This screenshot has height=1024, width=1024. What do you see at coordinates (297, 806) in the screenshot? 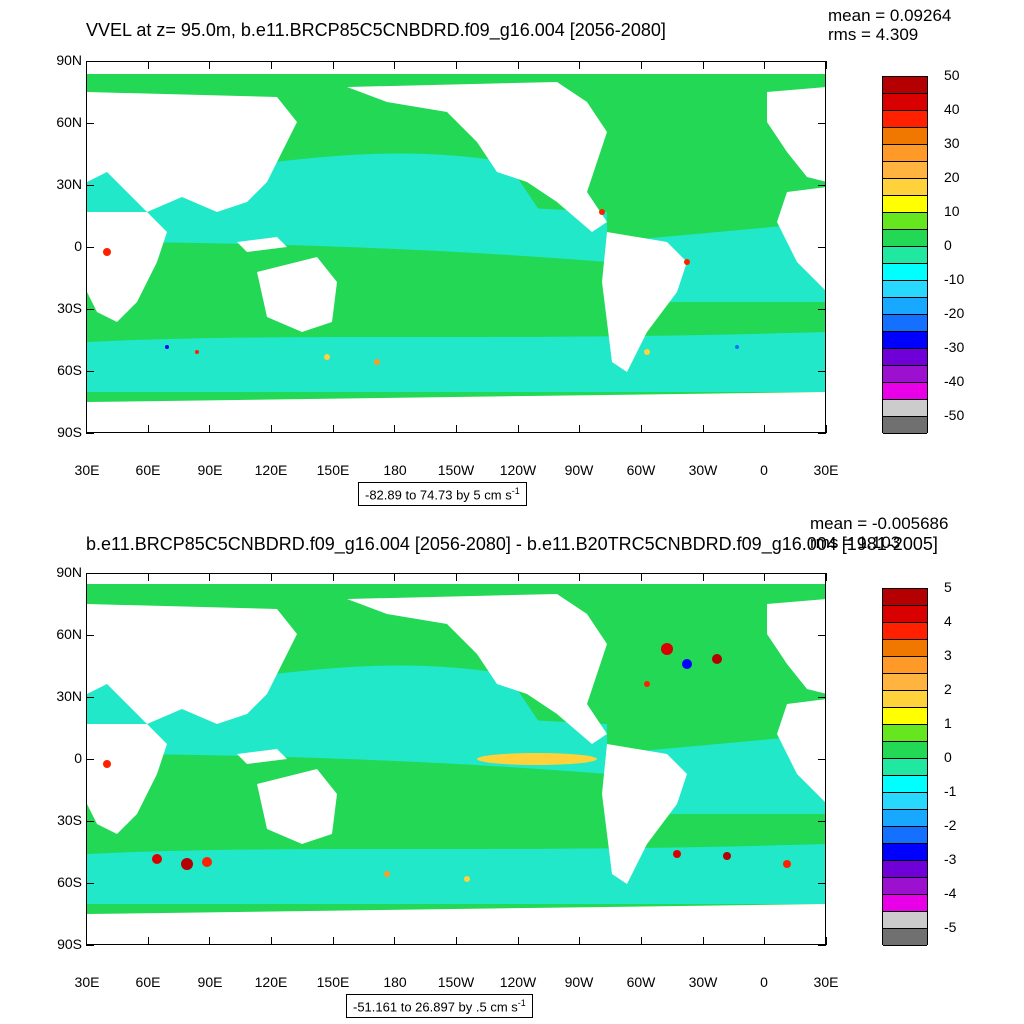
I see `land-australia` at bounding box center [297, 806].